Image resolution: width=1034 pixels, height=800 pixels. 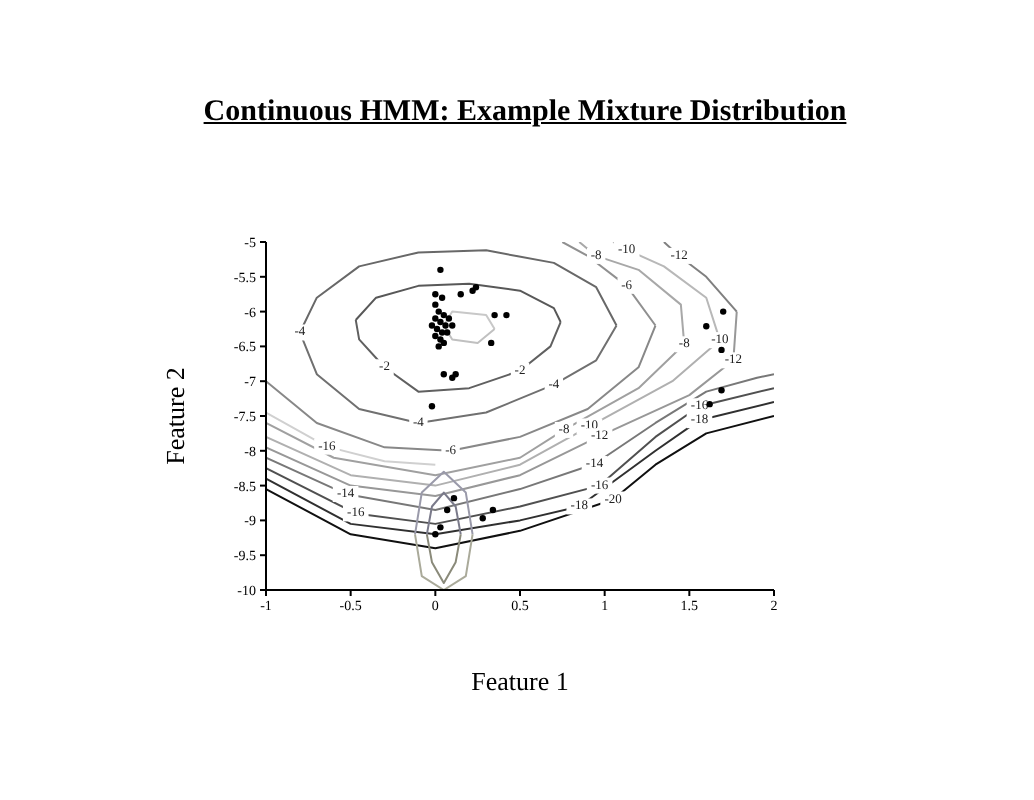 I want to click on y-axis-title: Feature 2, so click(x=176, y=416).